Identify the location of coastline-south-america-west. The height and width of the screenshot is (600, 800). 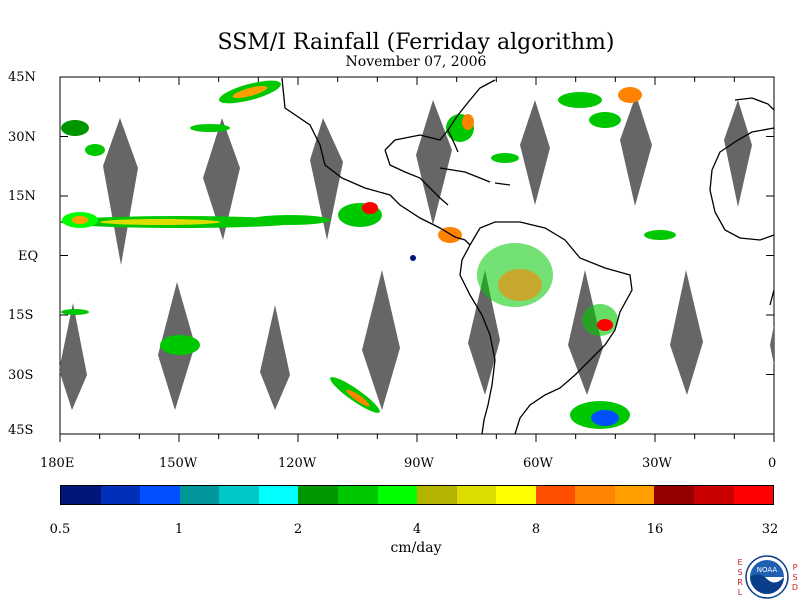
(477, 339).